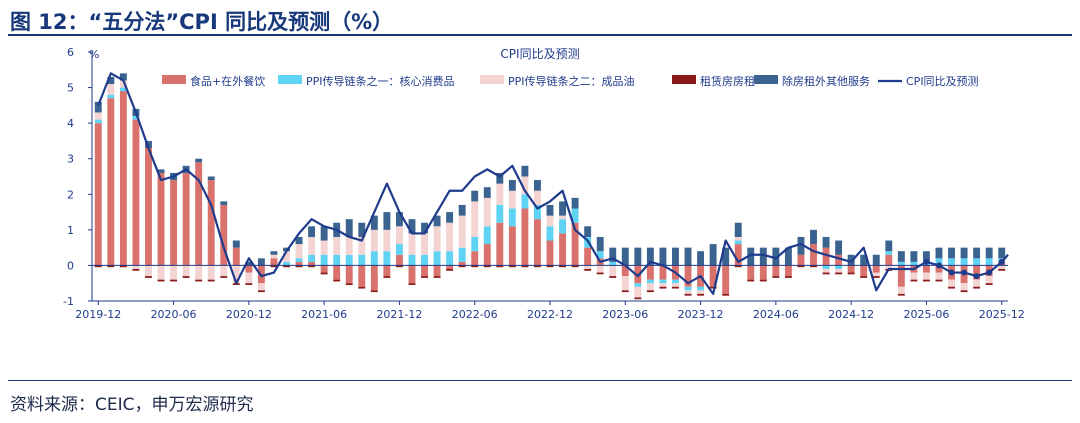 The image size is (1080, 423). I want to click on legend-label: PPI传导链条之二：成品油, so click(571, 81).